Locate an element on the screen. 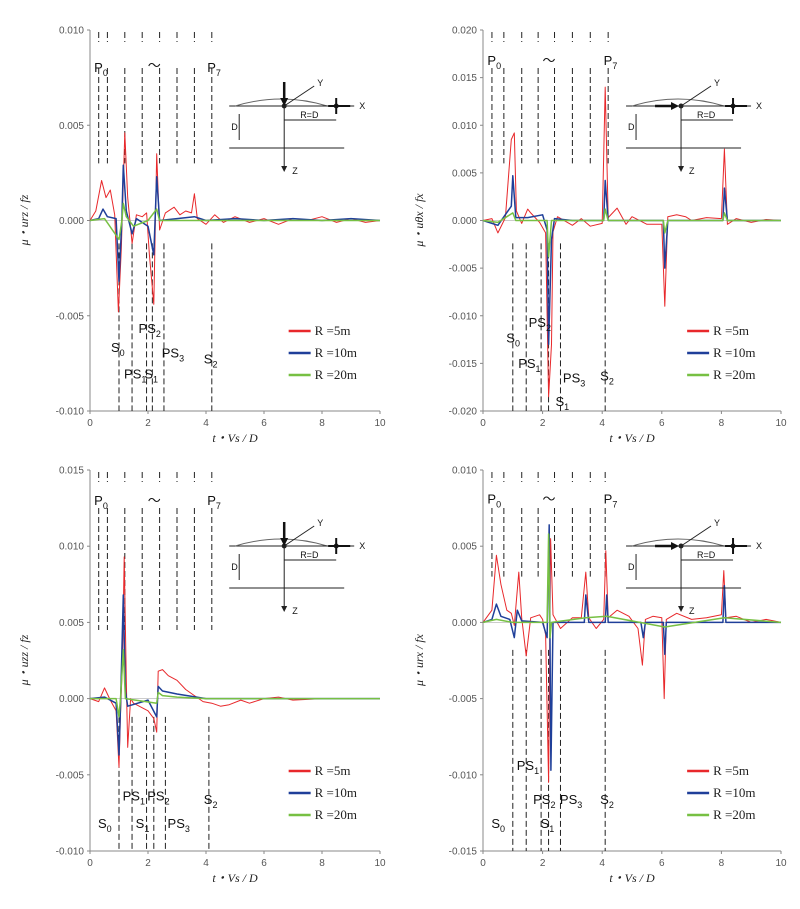 The height and width of the screenshot is (909, 800). x-label: X is located at coordinates (362, 546).